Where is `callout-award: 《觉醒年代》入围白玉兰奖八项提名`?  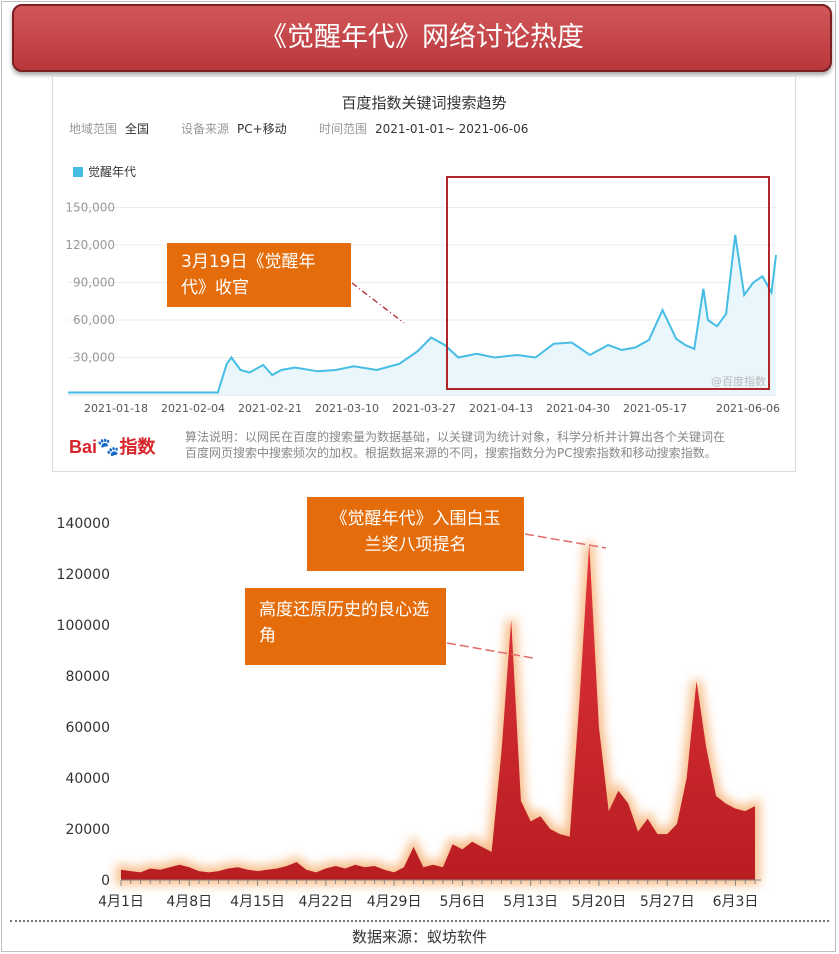 callout-award: 《觉醒年代》入围白玉兰奖八项提名 is located at coordinates (415, 534).